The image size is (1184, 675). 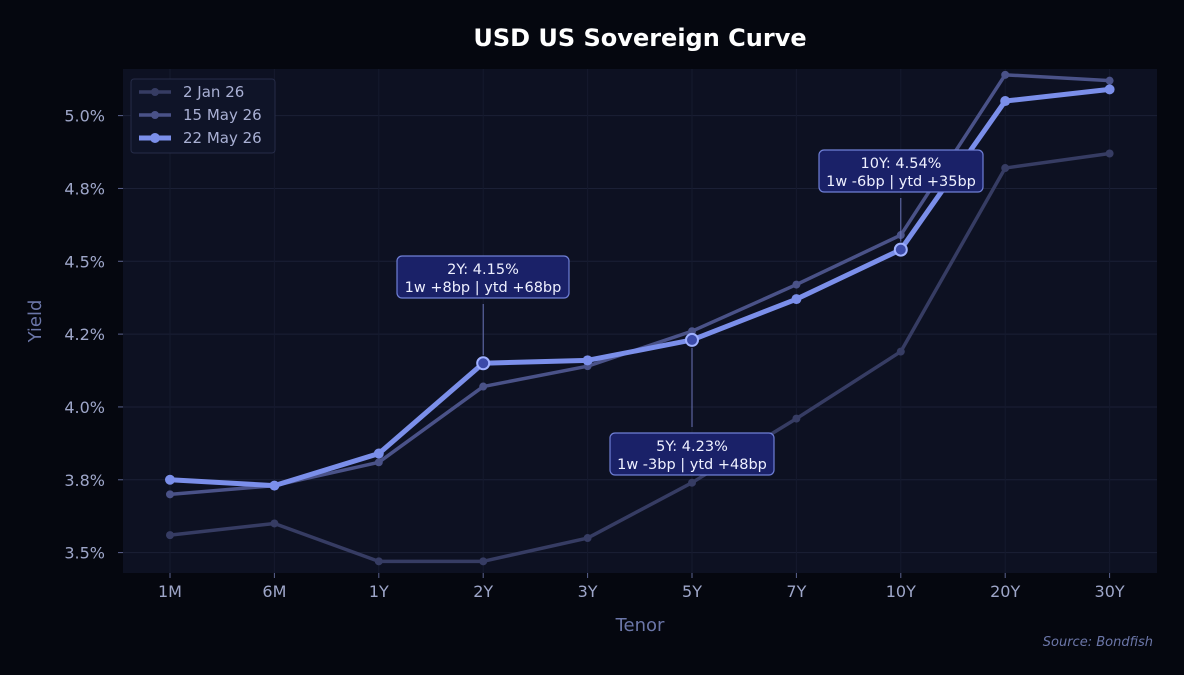 I want to click on annotation-line-2: 1w +8bp | ytd +68bp, so click(x=483, y=288).